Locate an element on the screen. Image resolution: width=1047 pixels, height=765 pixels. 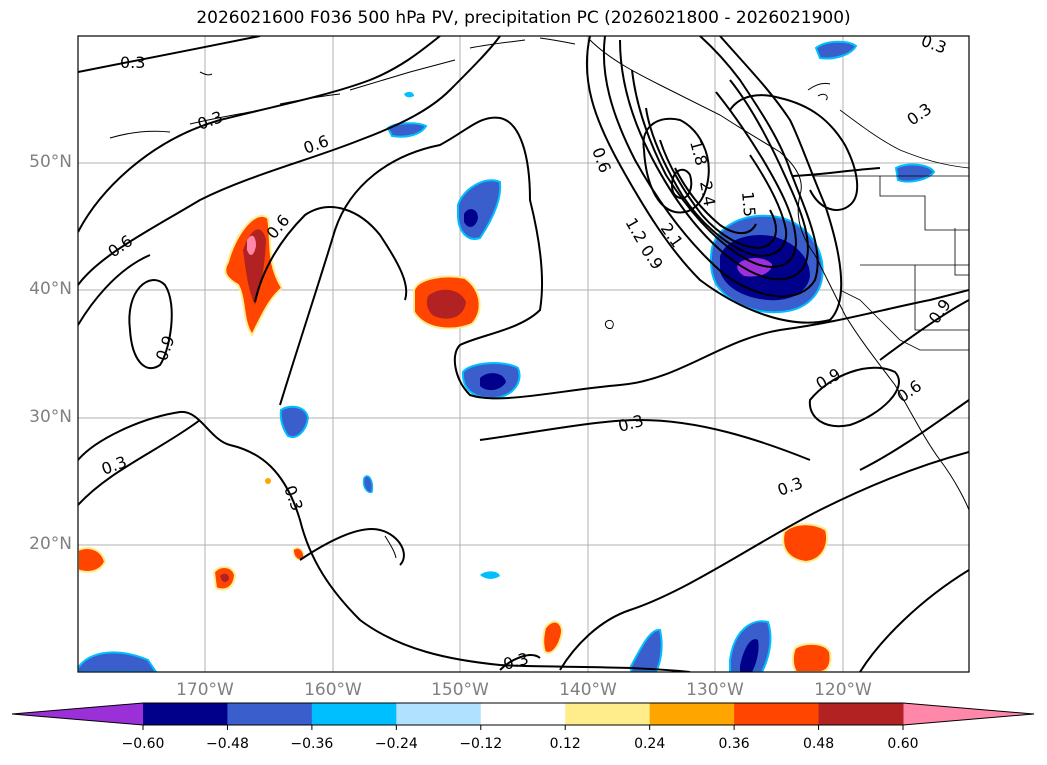
lat-label-40n: 40°N is located at coordinates (50, 289).